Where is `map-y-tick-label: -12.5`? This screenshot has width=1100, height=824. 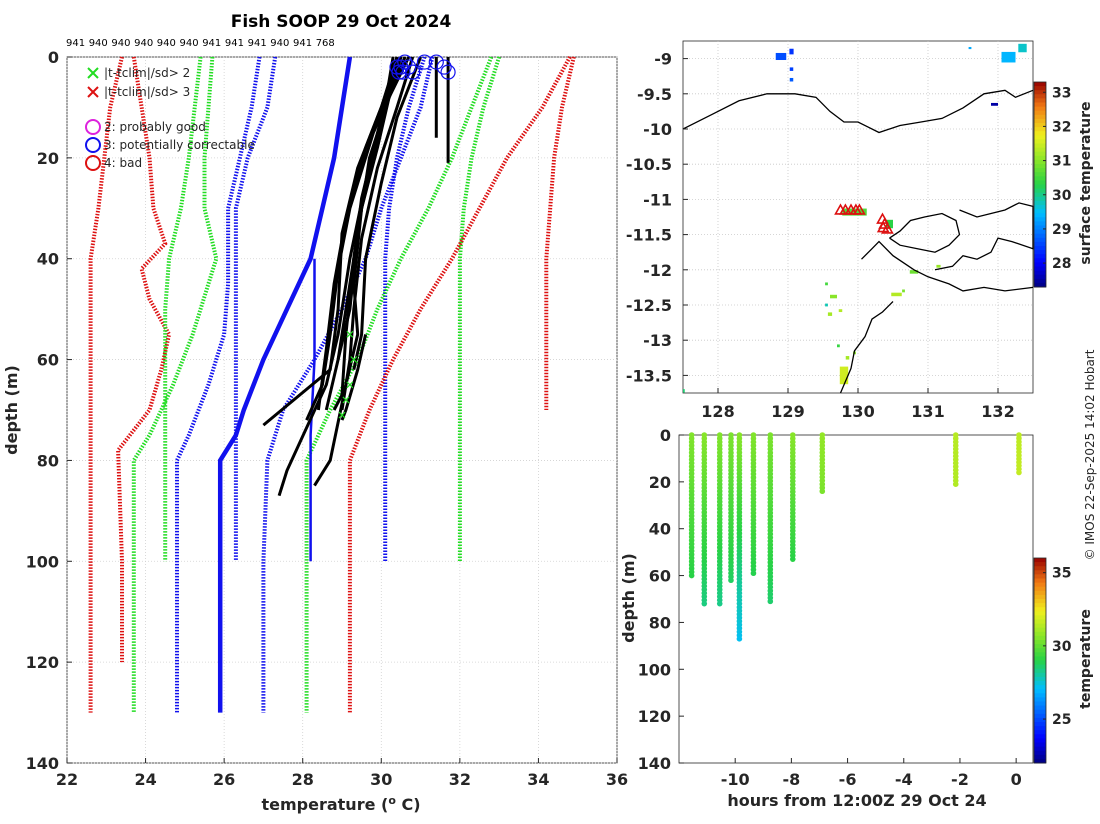
map-y-tick-label: -12.5 is located at coordinates (649, 305).